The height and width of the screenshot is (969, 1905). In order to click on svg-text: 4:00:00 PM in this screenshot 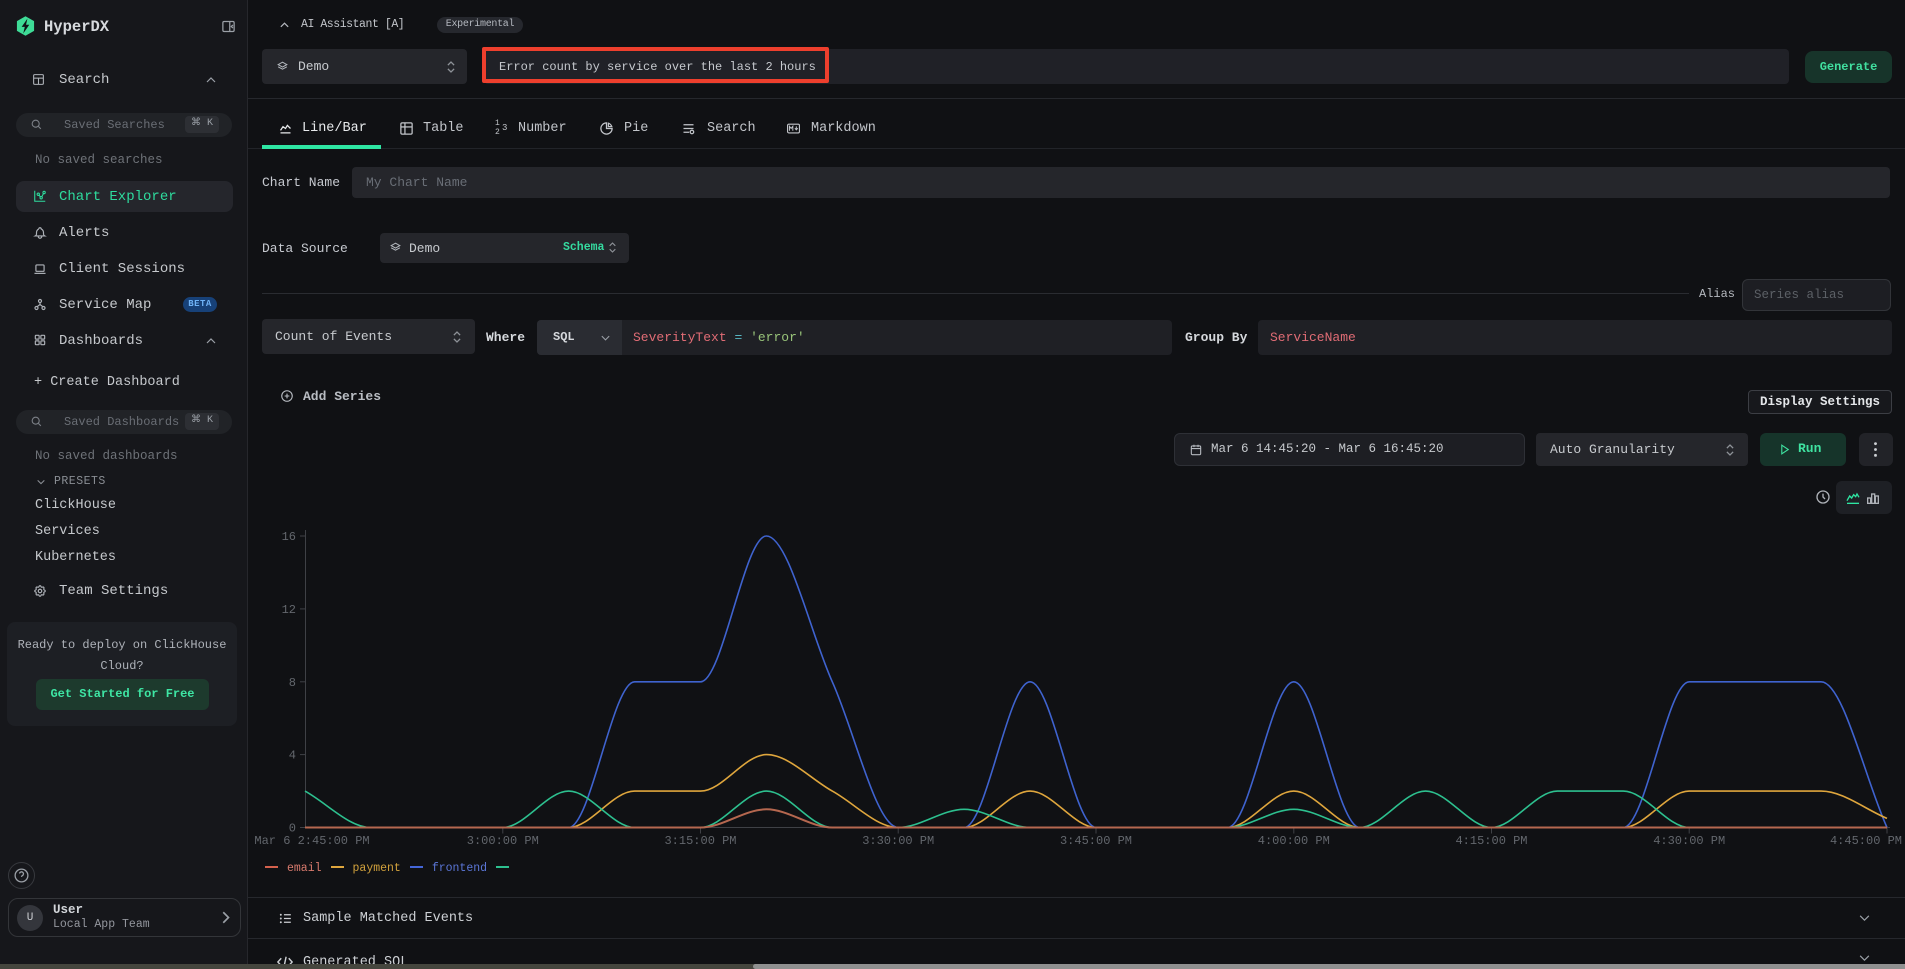, I will do `click(1294, 841)`.